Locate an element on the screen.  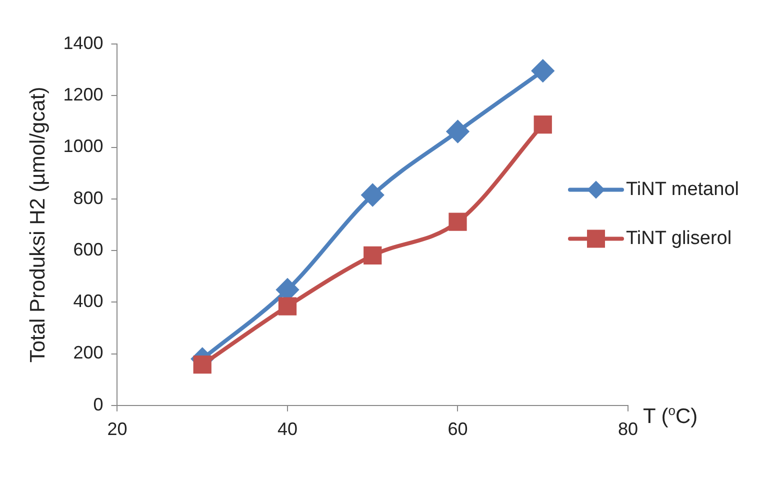
y-tick-label: 200 is located at coordinates (88, 352).